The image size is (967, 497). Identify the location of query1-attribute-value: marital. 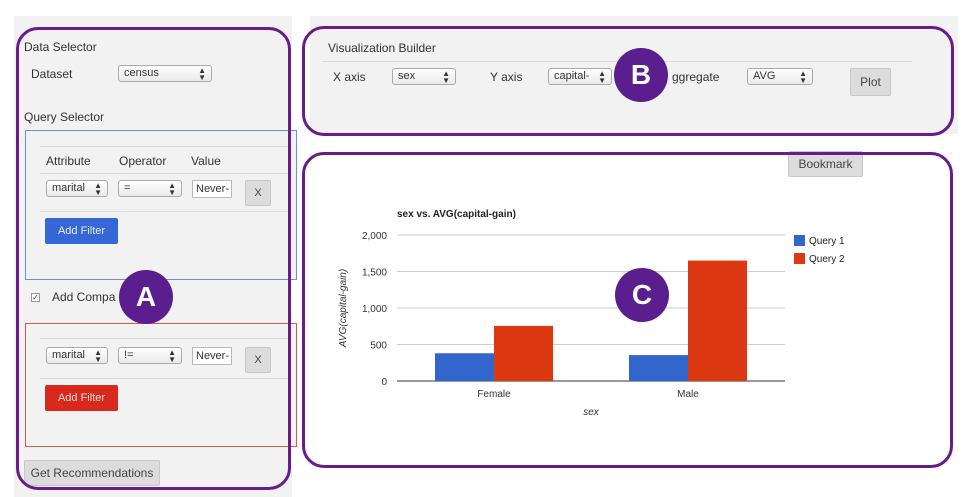
(69, 188).